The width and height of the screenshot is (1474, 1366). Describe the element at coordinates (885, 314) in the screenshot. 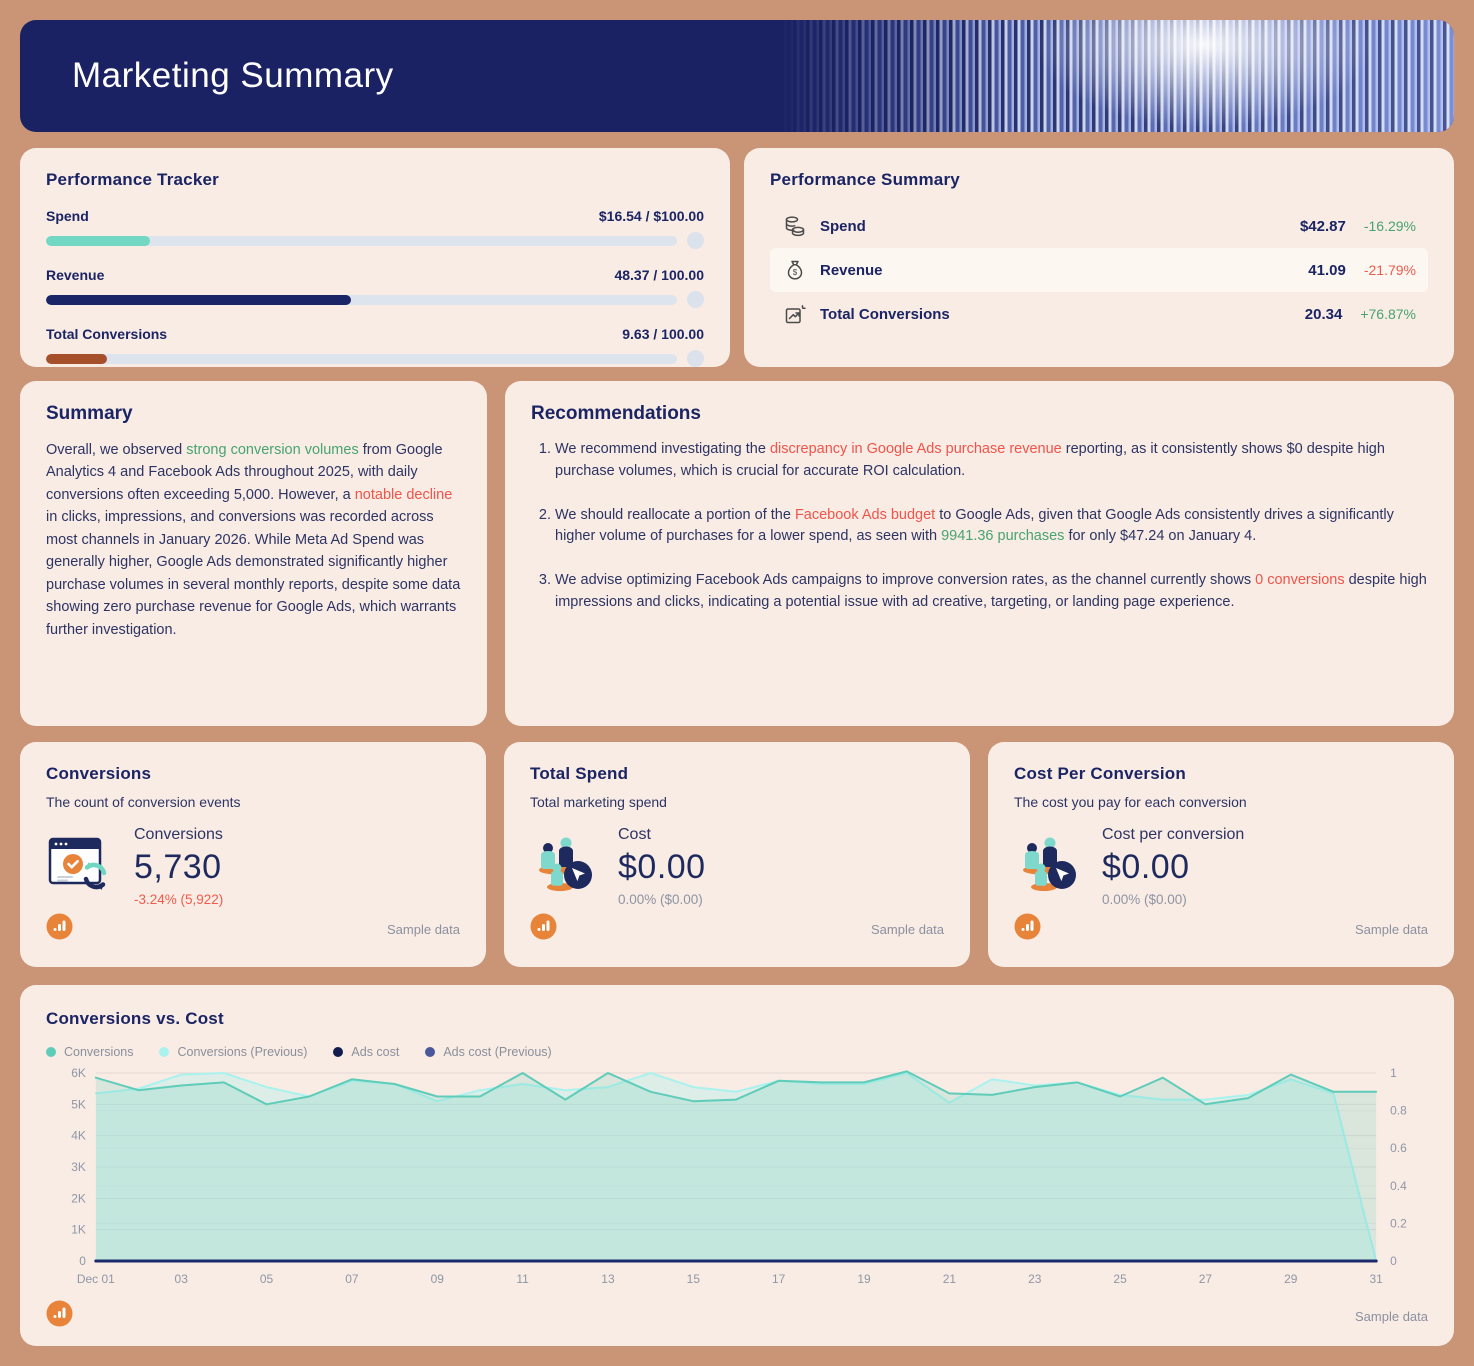

I see `summary-row-label: Total Conversions` at that location.